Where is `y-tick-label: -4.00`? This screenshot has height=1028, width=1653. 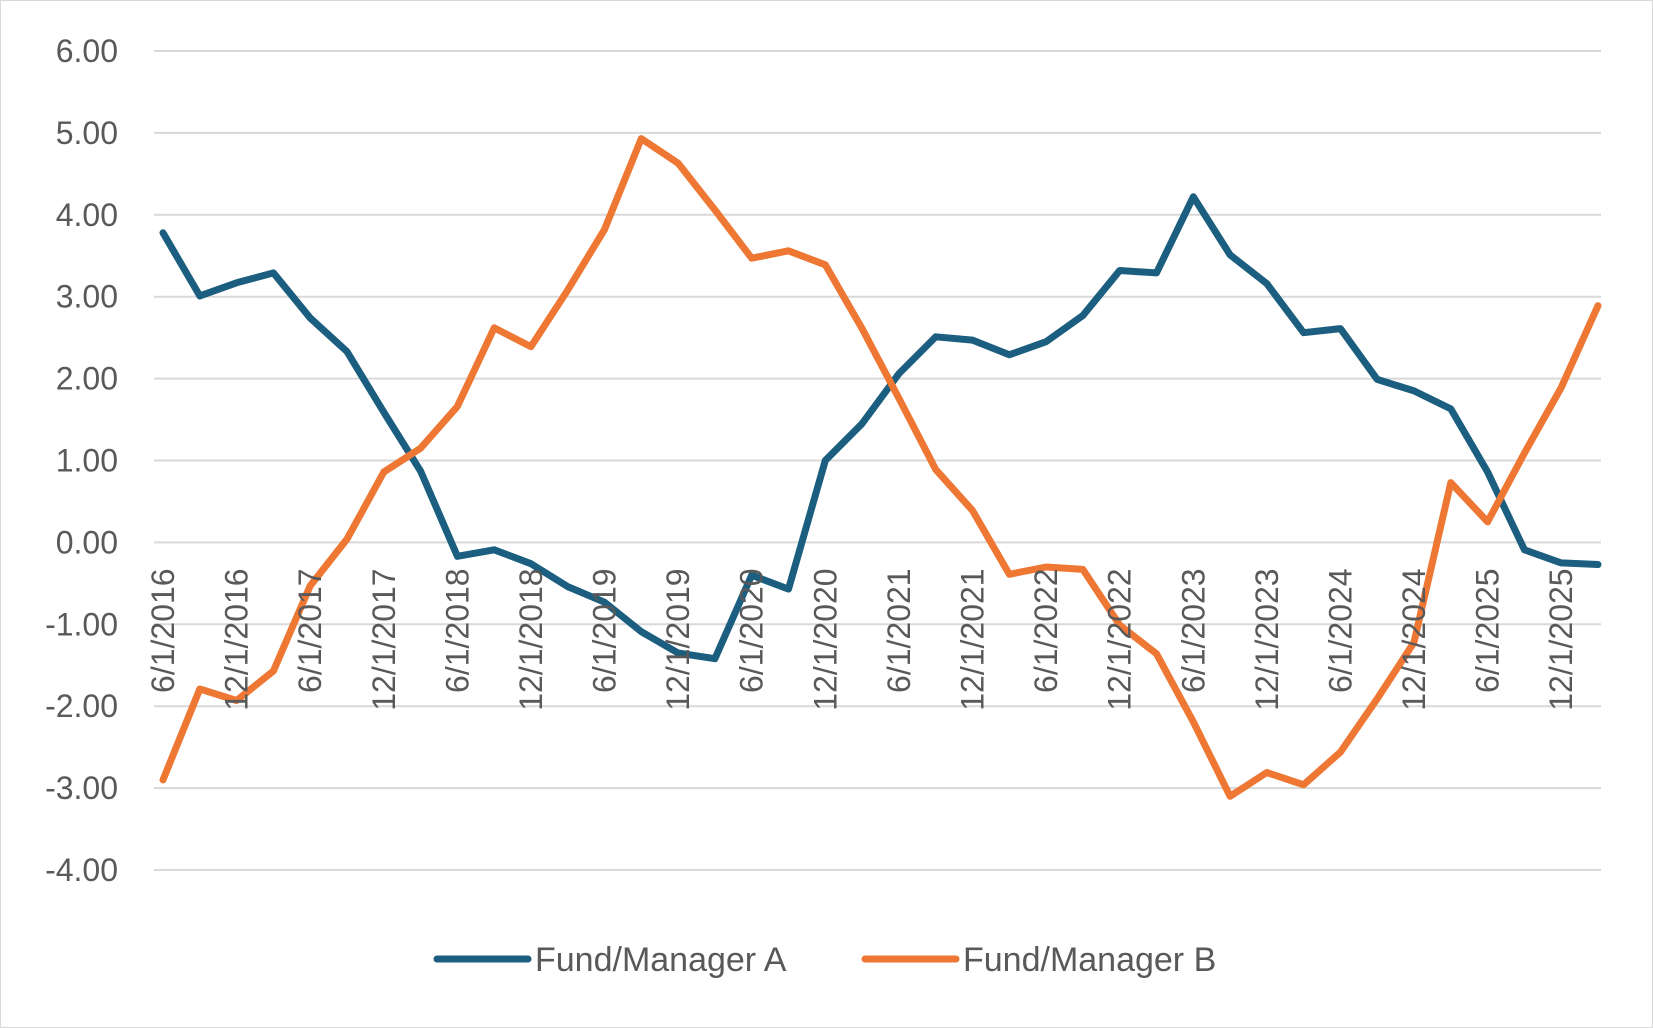 y-tick-label: -4.00 is located at coordinates (81, 870).